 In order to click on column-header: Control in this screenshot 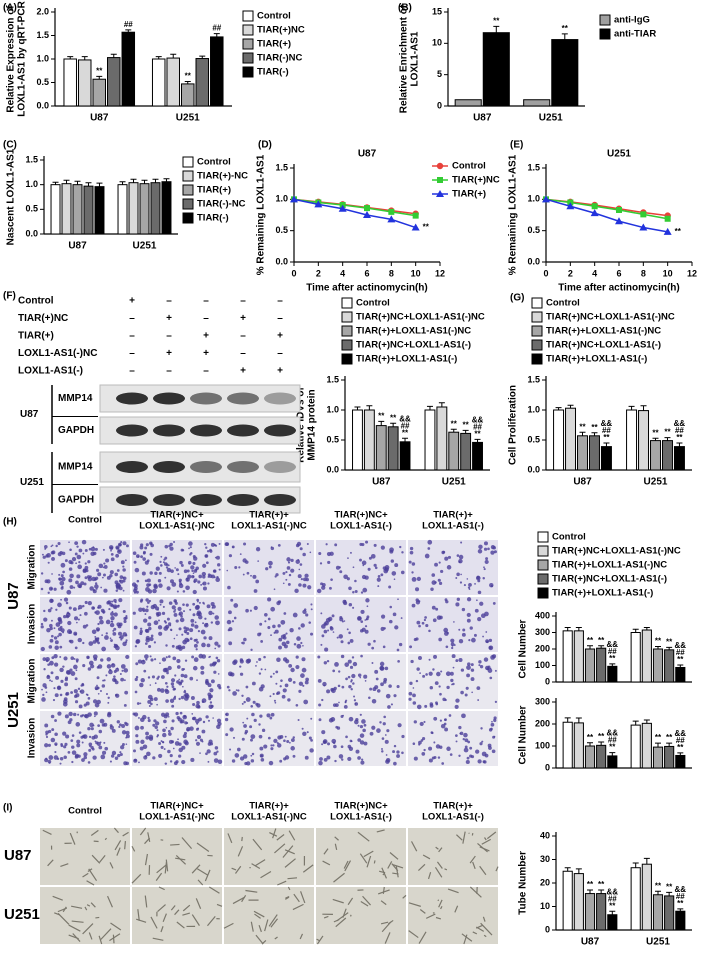, I will do `click(85, 811)`.